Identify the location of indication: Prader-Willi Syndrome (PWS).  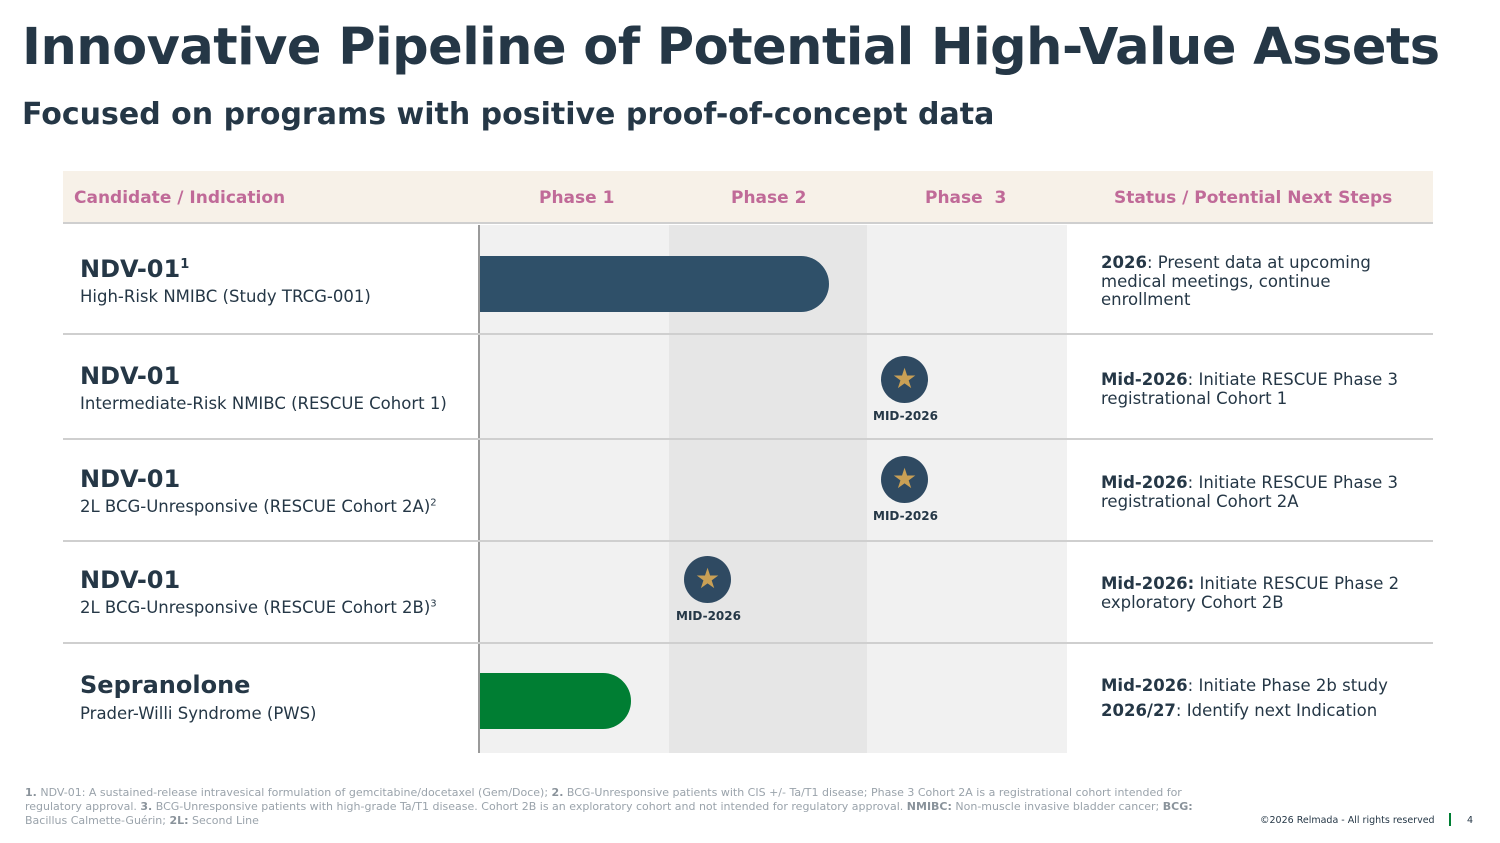
(198, 713).